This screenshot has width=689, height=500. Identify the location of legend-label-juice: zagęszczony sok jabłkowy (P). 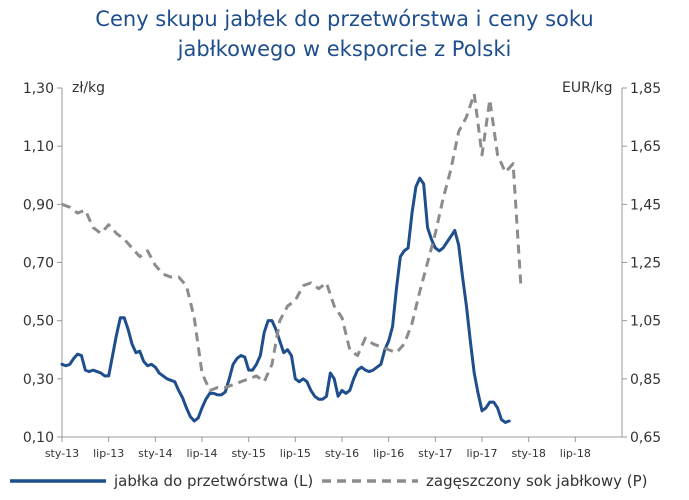
(537, 481).